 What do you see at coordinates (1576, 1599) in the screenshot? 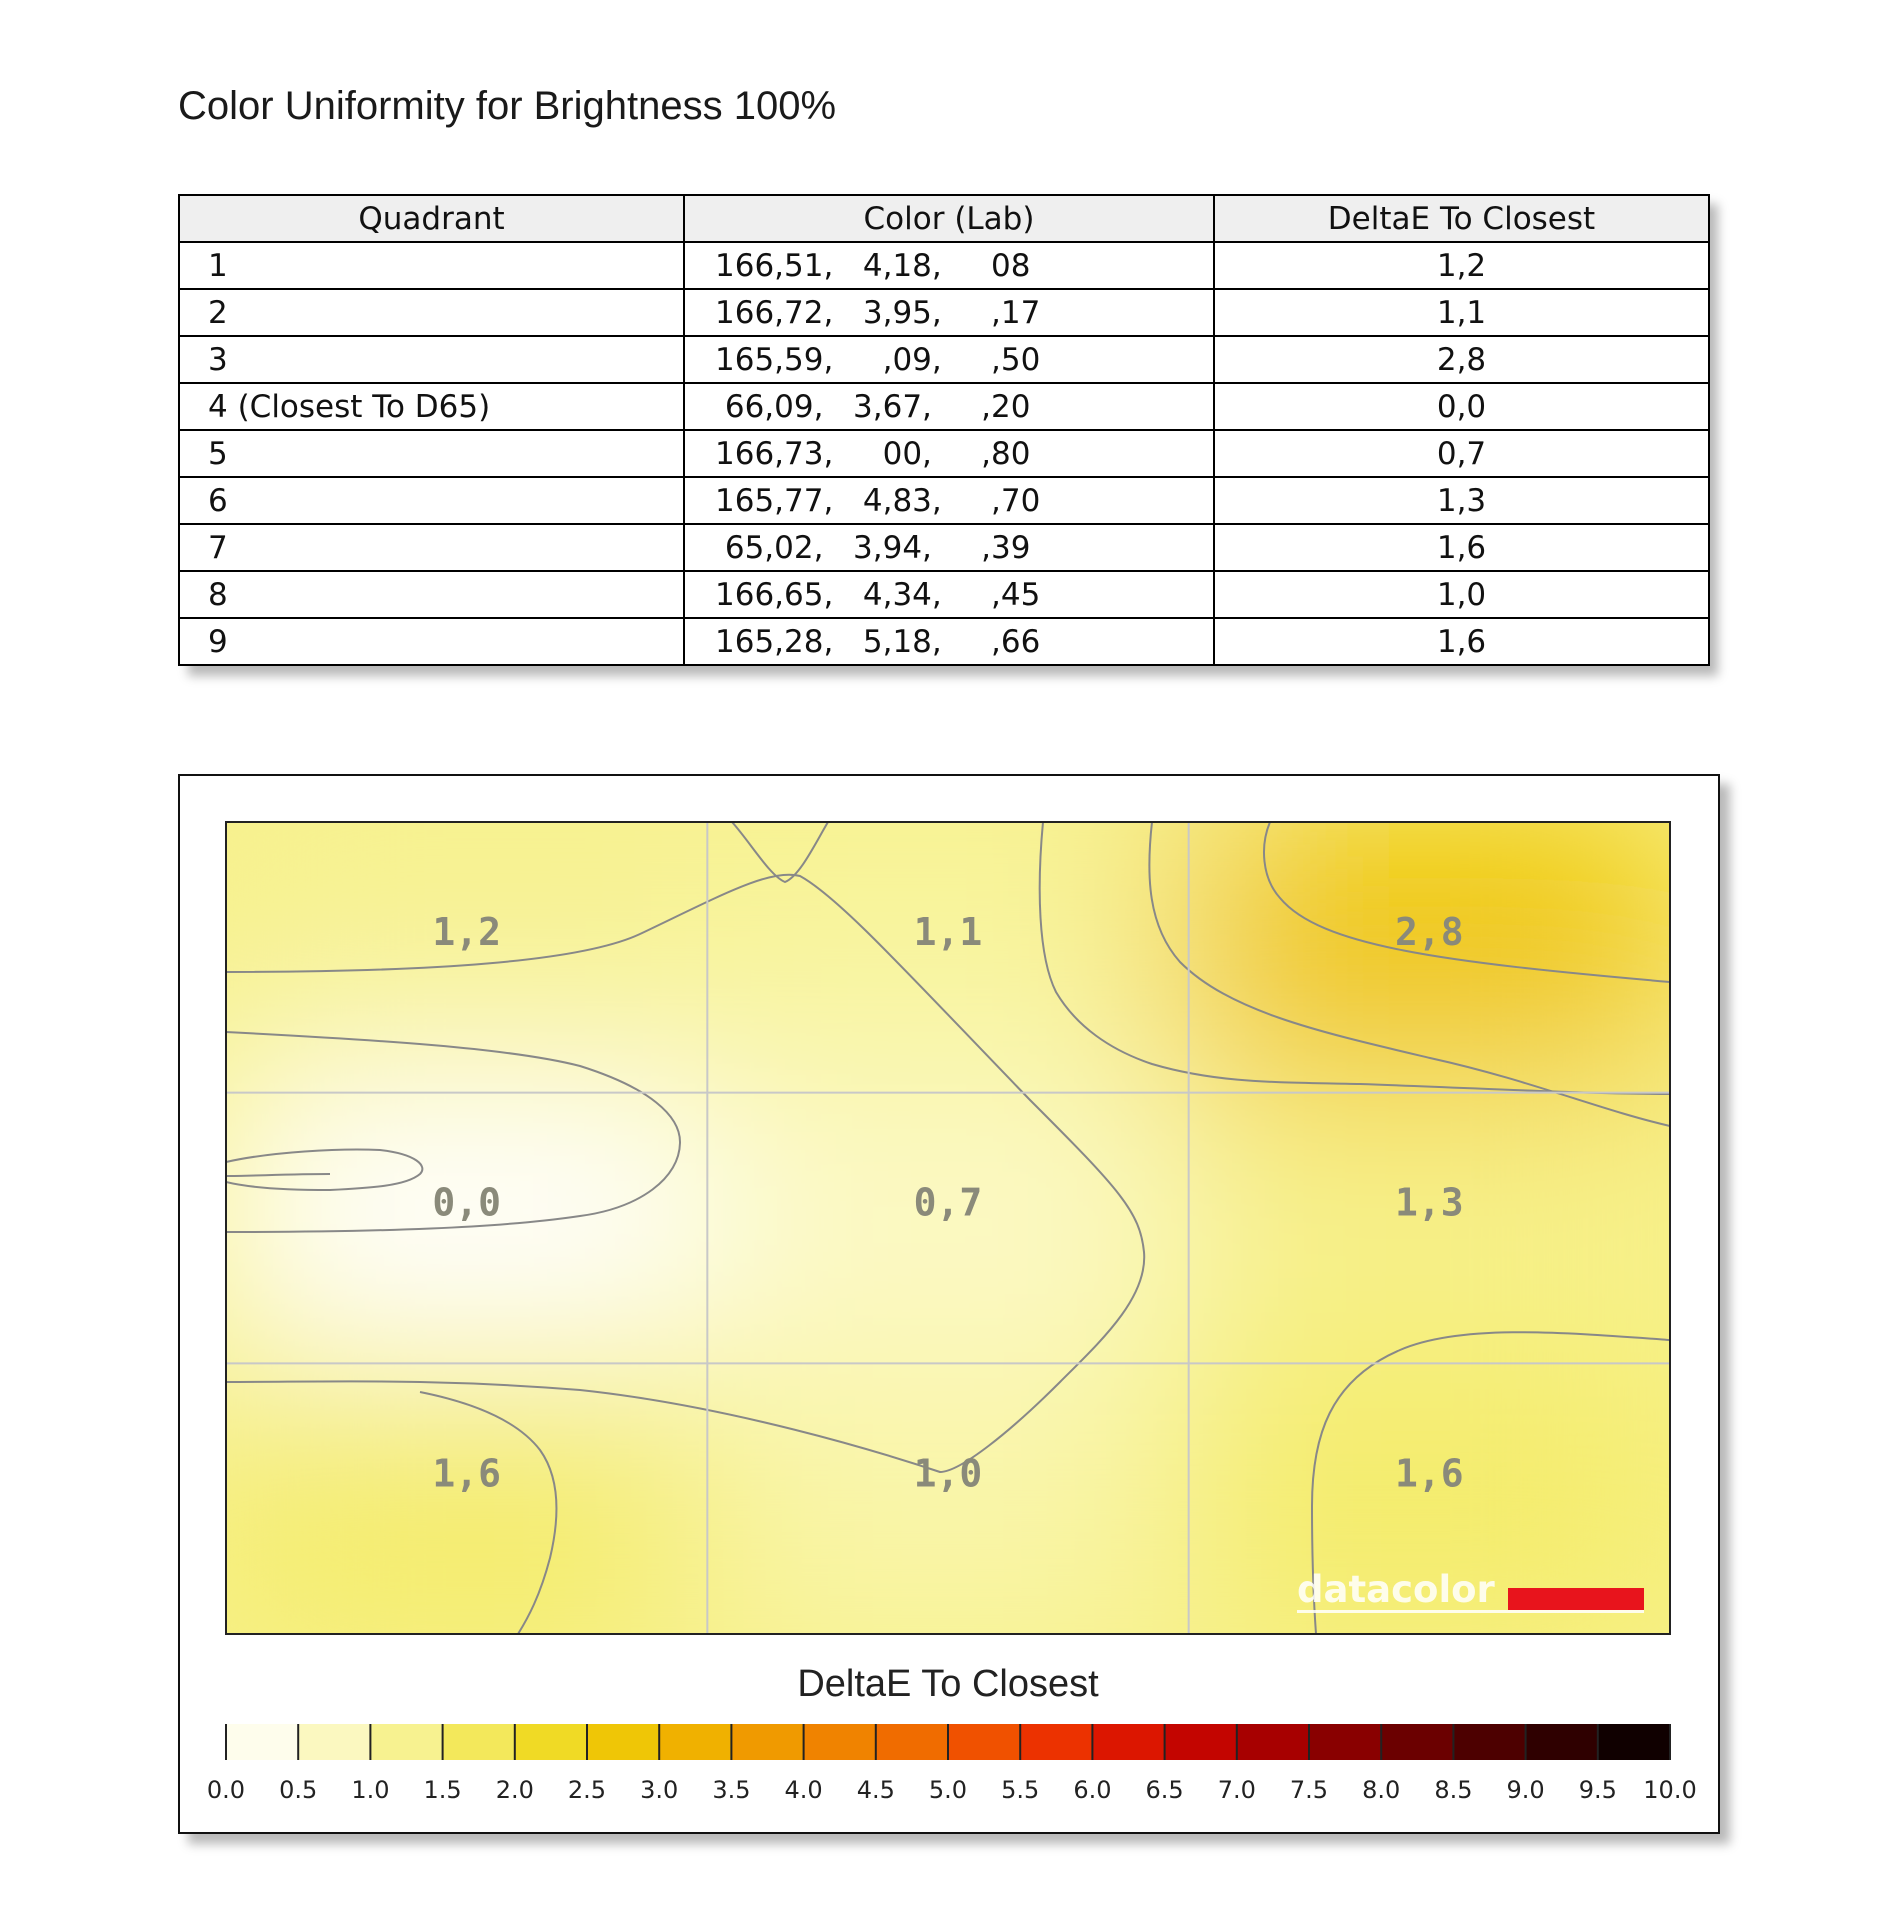
I see `datacolor-logo-bar` at bounding box center [1576, 1599].